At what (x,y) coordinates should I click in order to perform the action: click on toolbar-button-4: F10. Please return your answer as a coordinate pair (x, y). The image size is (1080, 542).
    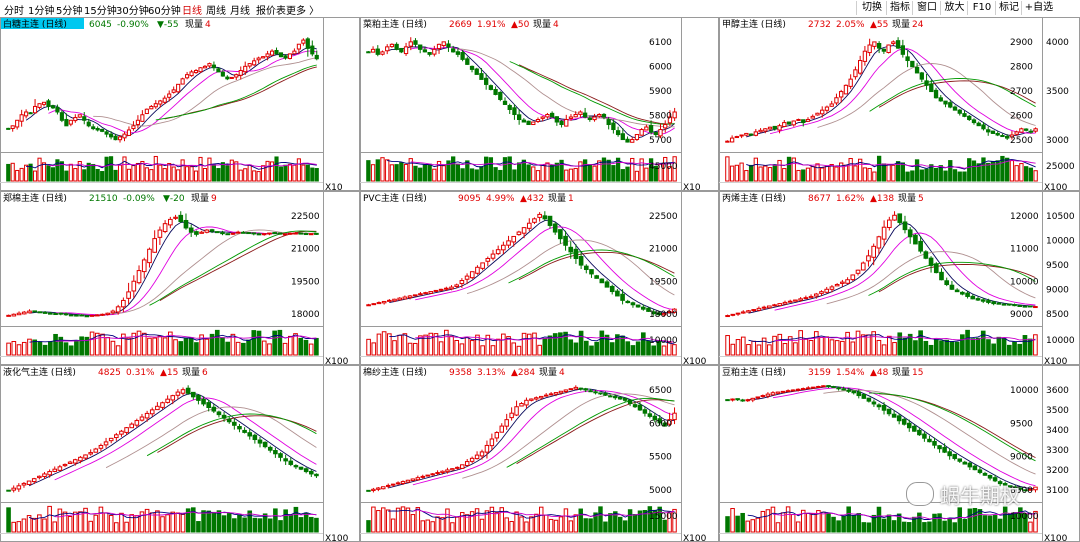
    Looking at the image, I should click on (981, 8).